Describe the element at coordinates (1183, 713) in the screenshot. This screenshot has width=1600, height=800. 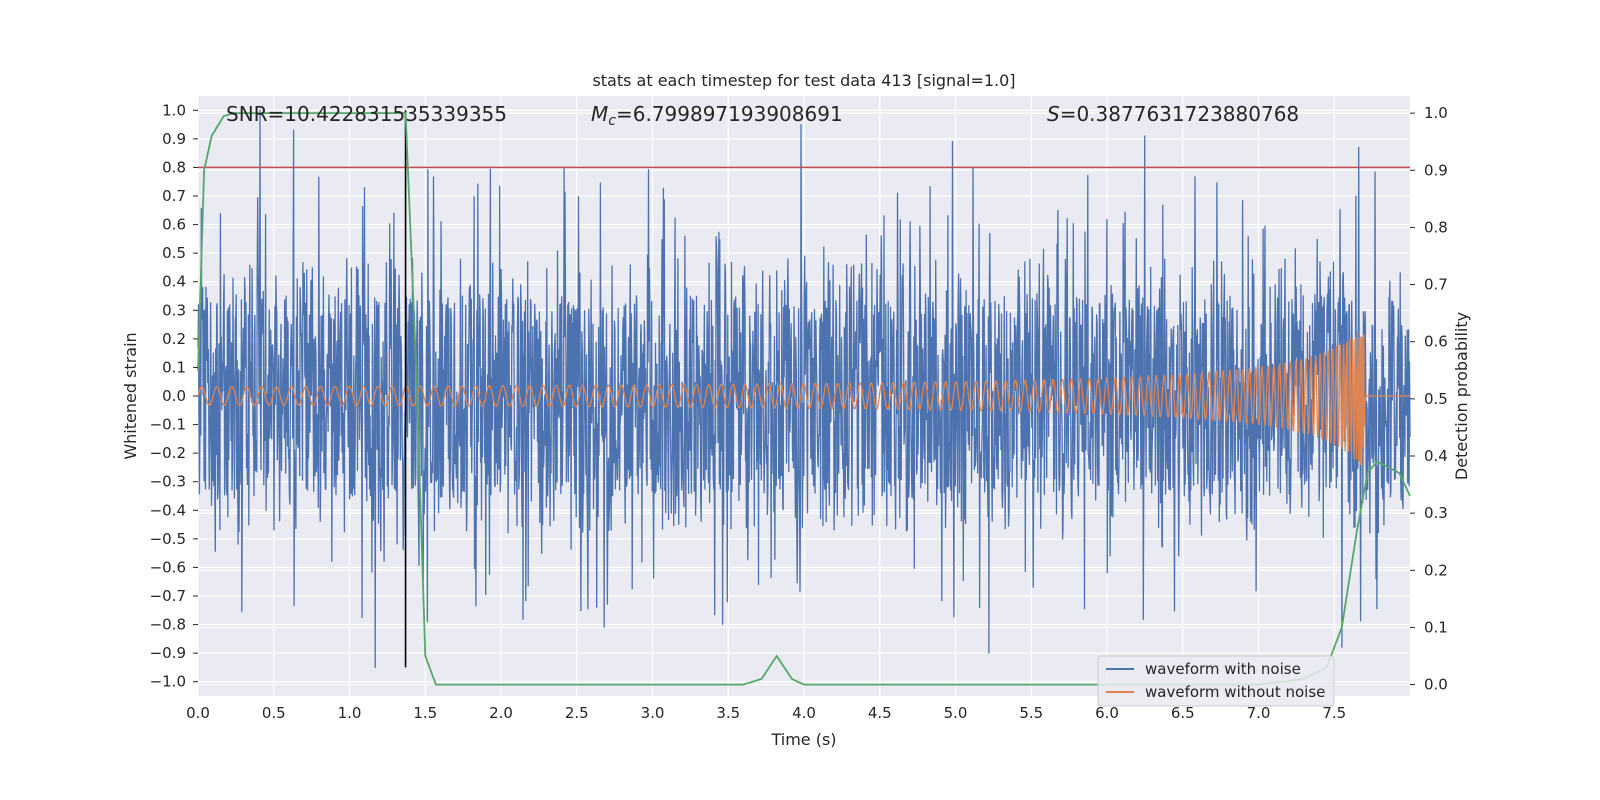
I see `x-tick-label: 6.5` at that location.